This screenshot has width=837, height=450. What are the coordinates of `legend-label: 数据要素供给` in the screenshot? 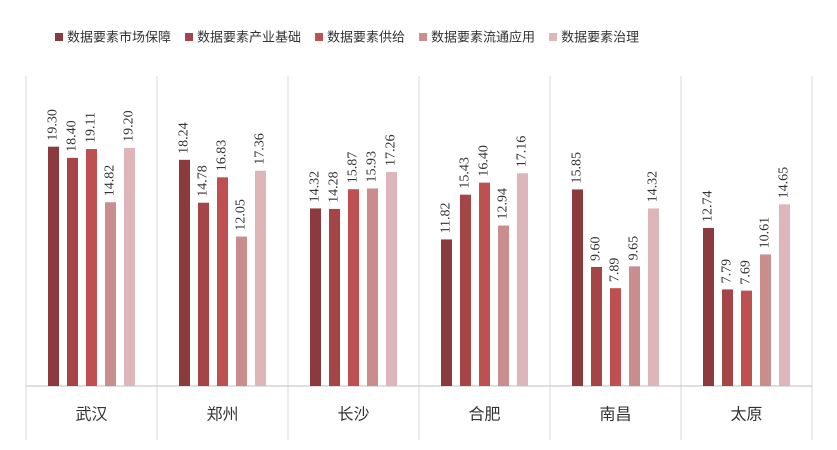 It's located at (366, 38).